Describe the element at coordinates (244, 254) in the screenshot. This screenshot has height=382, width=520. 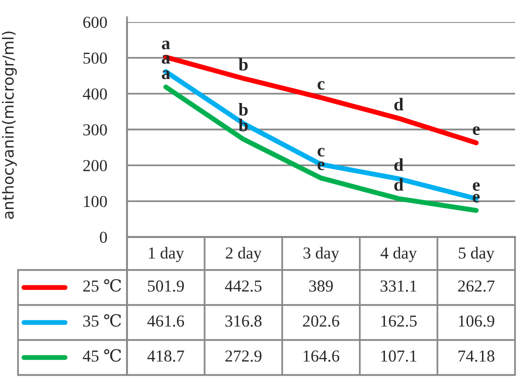
I see `x-tick-label: 2 day` at that location.